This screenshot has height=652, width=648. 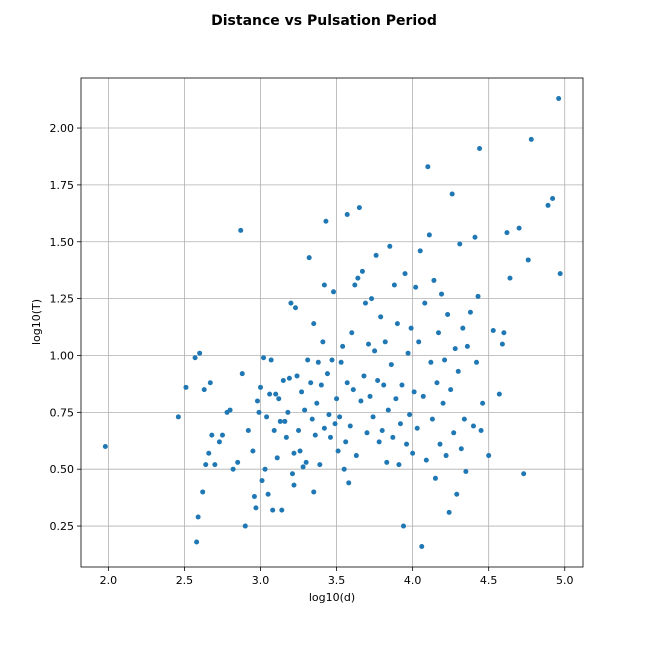 I want to click on chart-title: Distance vs Pulsation Period, so click(x=324, y=21).